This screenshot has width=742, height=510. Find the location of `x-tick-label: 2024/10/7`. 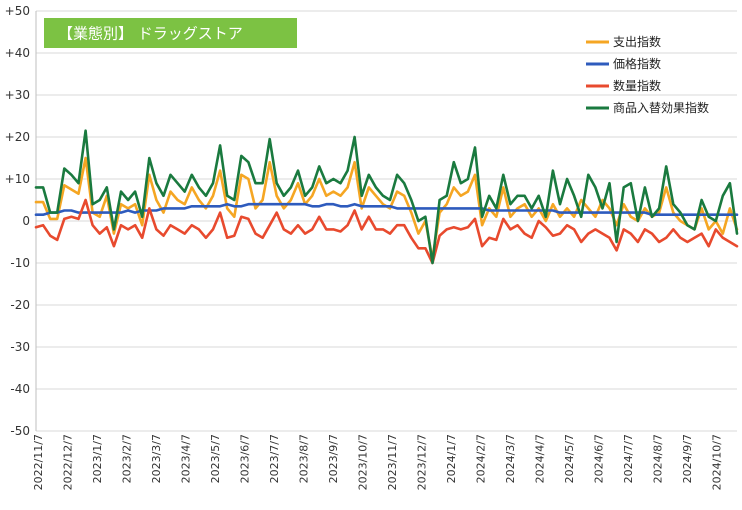

x-tick-label: 2024/10/7 is located at coordinates (717, 462).